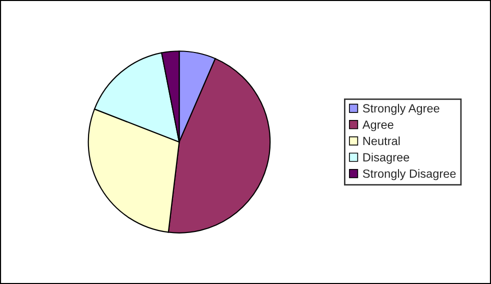  What do you see at coordinates (386, 158) in the screenshot?
I see `legend-label: Disagree` at bounding box center [386, 158].